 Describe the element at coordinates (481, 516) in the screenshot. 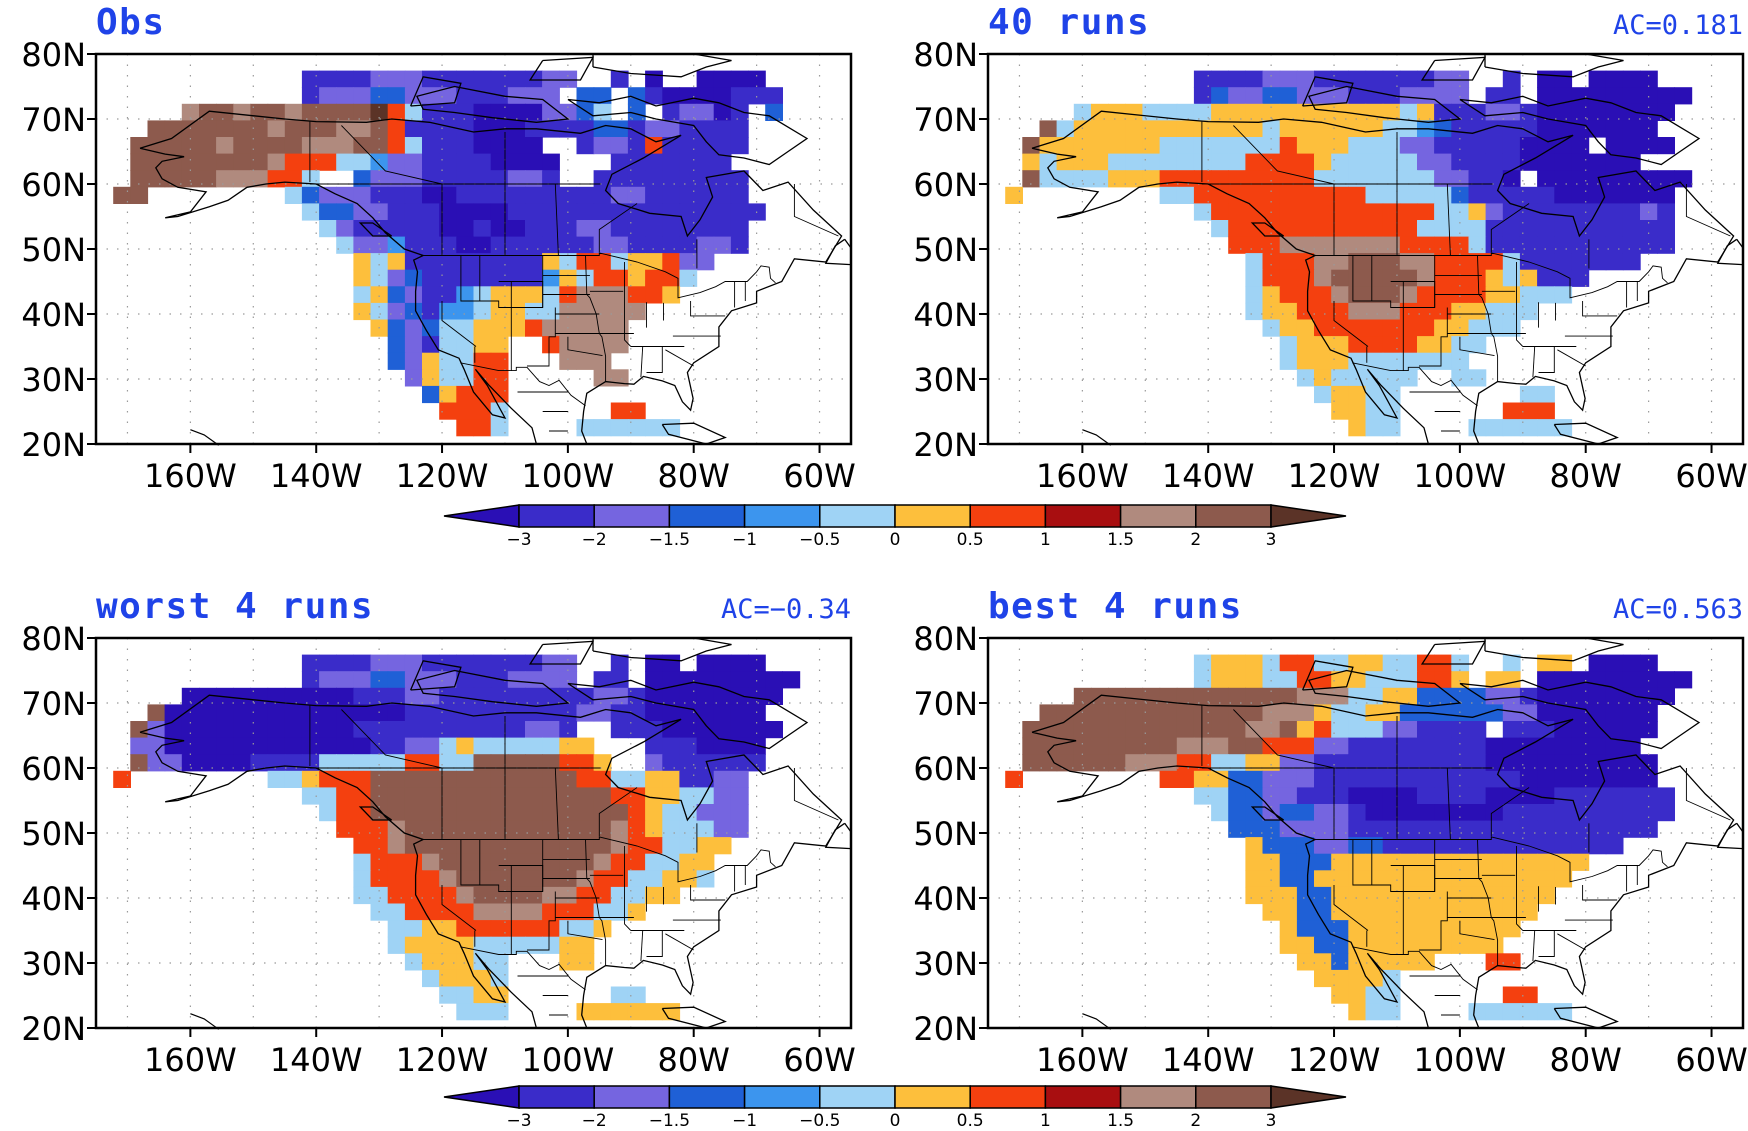

I see `colorbar-extend-low` at that location.